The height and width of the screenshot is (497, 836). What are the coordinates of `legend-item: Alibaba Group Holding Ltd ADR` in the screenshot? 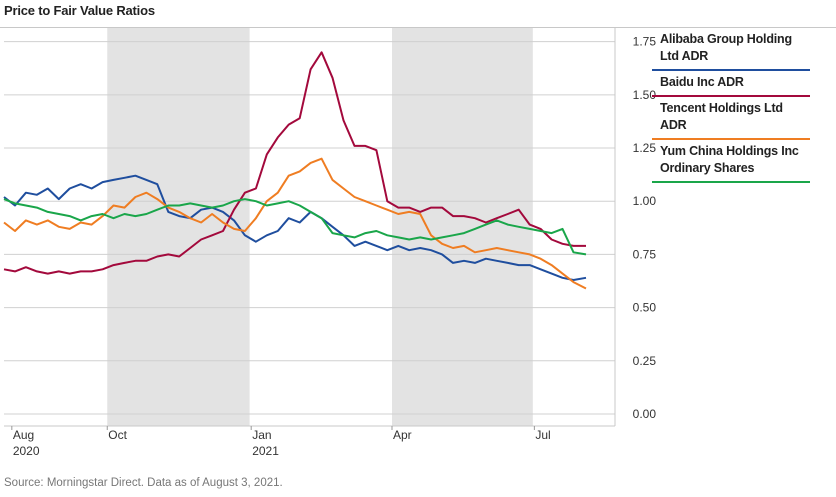 It's located at (731, 49).